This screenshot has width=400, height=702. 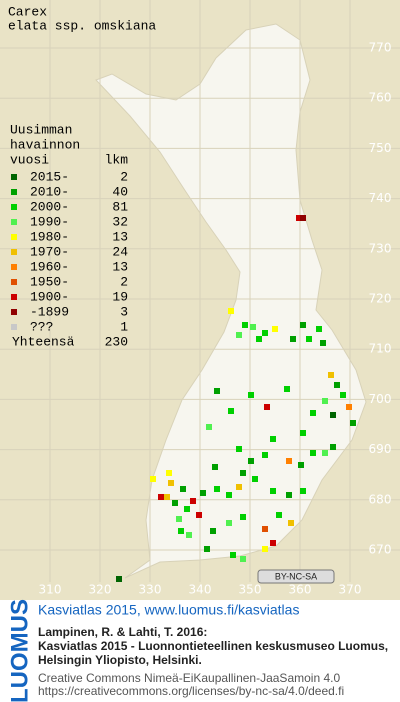 What do you see at coordinates (122, 632) in the screenshot?
I see `citation: Lampinen, R. & Lahti, T. 2016:` at bounding box center [122, 632].